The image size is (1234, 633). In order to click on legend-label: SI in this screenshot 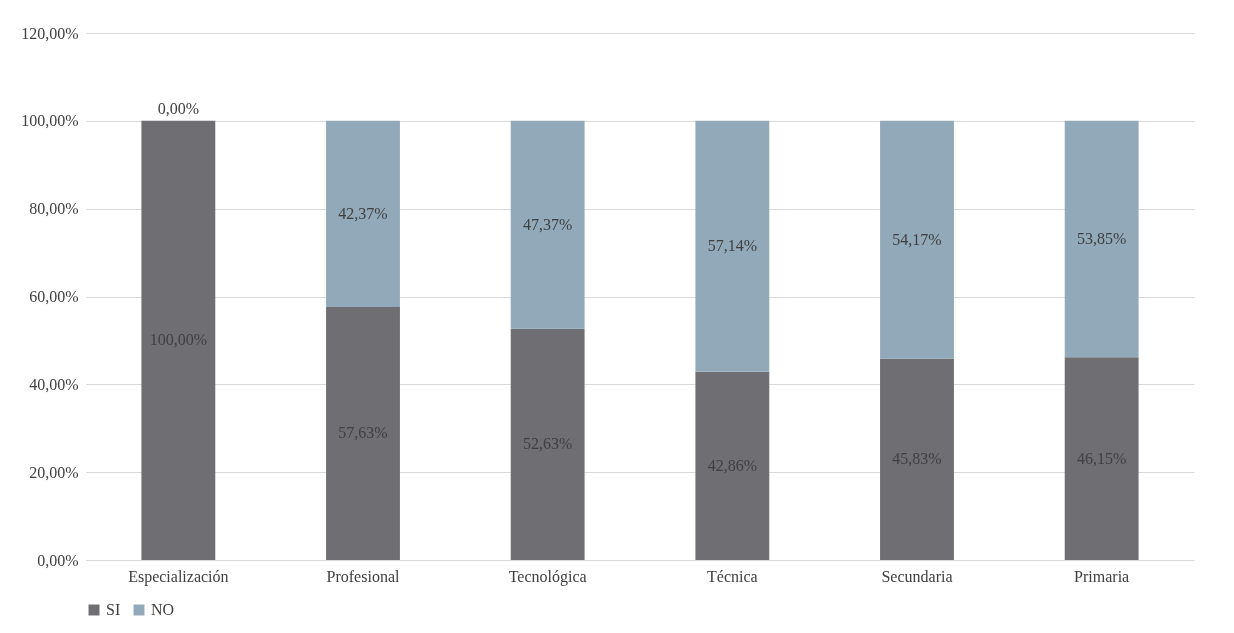, I will do `click(113, 609)`.